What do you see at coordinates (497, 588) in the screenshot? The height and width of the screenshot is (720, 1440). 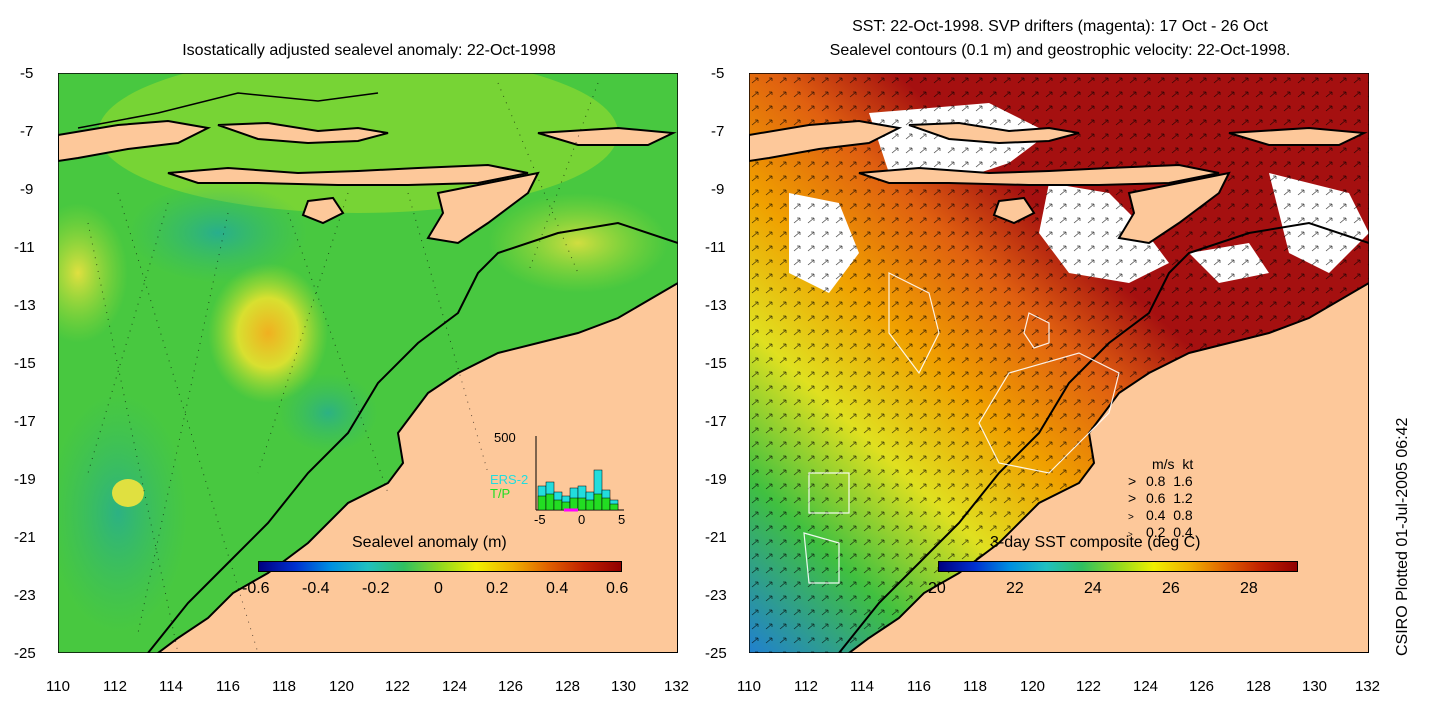 I see `cbar-tick: 0.2` at bounding box center [497, 588].